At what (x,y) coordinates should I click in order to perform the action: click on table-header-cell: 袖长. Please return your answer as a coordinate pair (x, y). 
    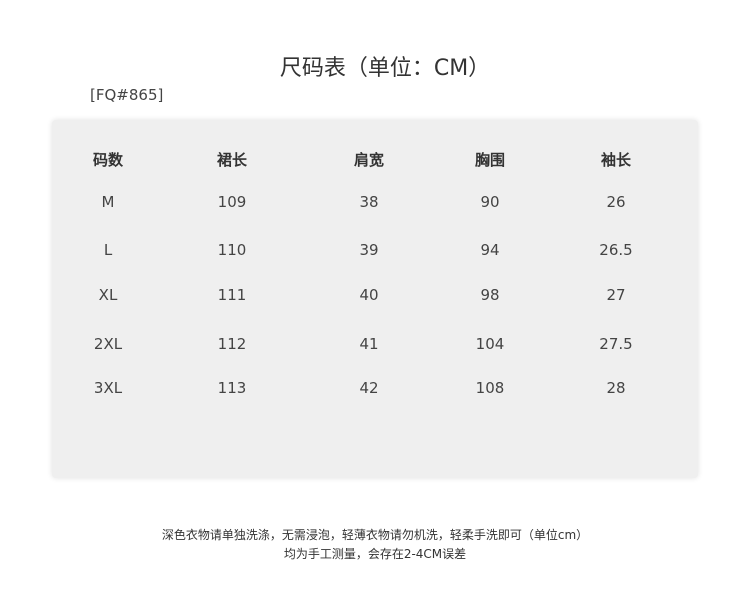
    Looking at the image, I should click on (615, 160).